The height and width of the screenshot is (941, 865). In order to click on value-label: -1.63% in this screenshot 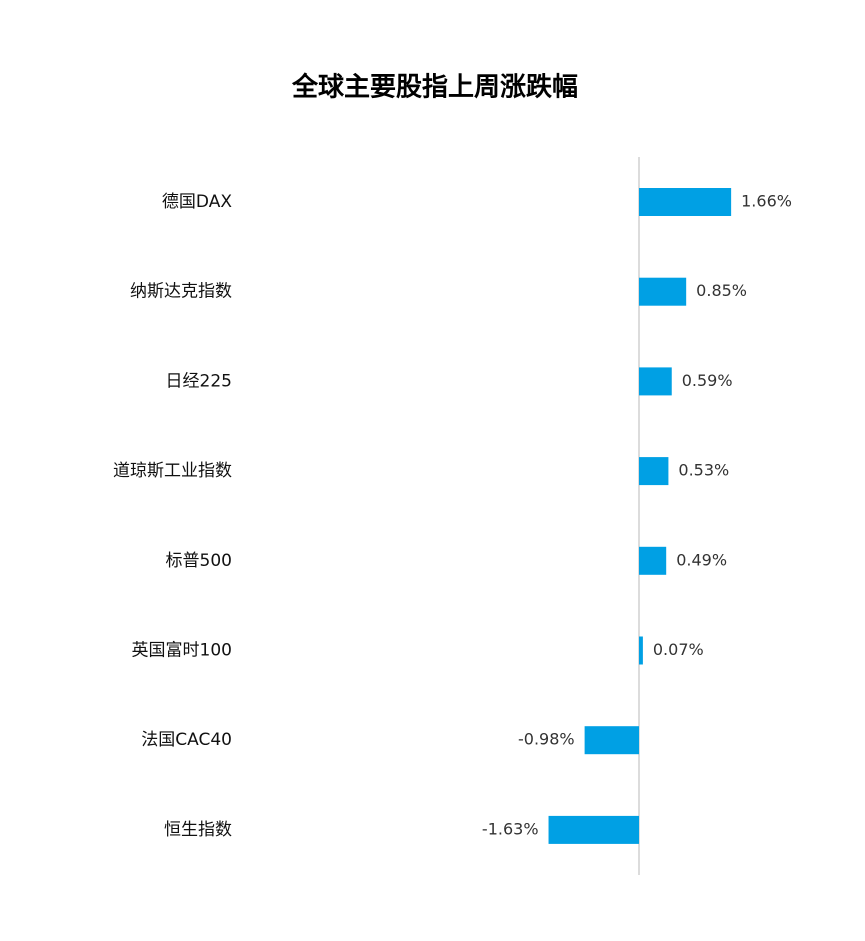, I will do `click(510, 828)`.